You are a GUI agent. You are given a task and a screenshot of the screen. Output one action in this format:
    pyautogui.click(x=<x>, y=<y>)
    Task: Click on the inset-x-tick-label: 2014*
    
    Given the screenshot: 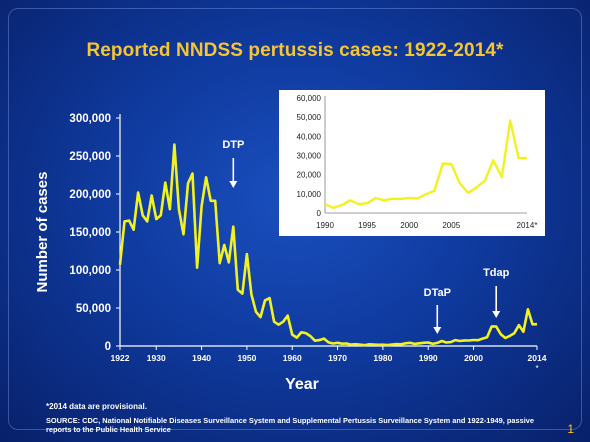 What is the action you would take?
    pyautogui.click(x=527, y=225)
    